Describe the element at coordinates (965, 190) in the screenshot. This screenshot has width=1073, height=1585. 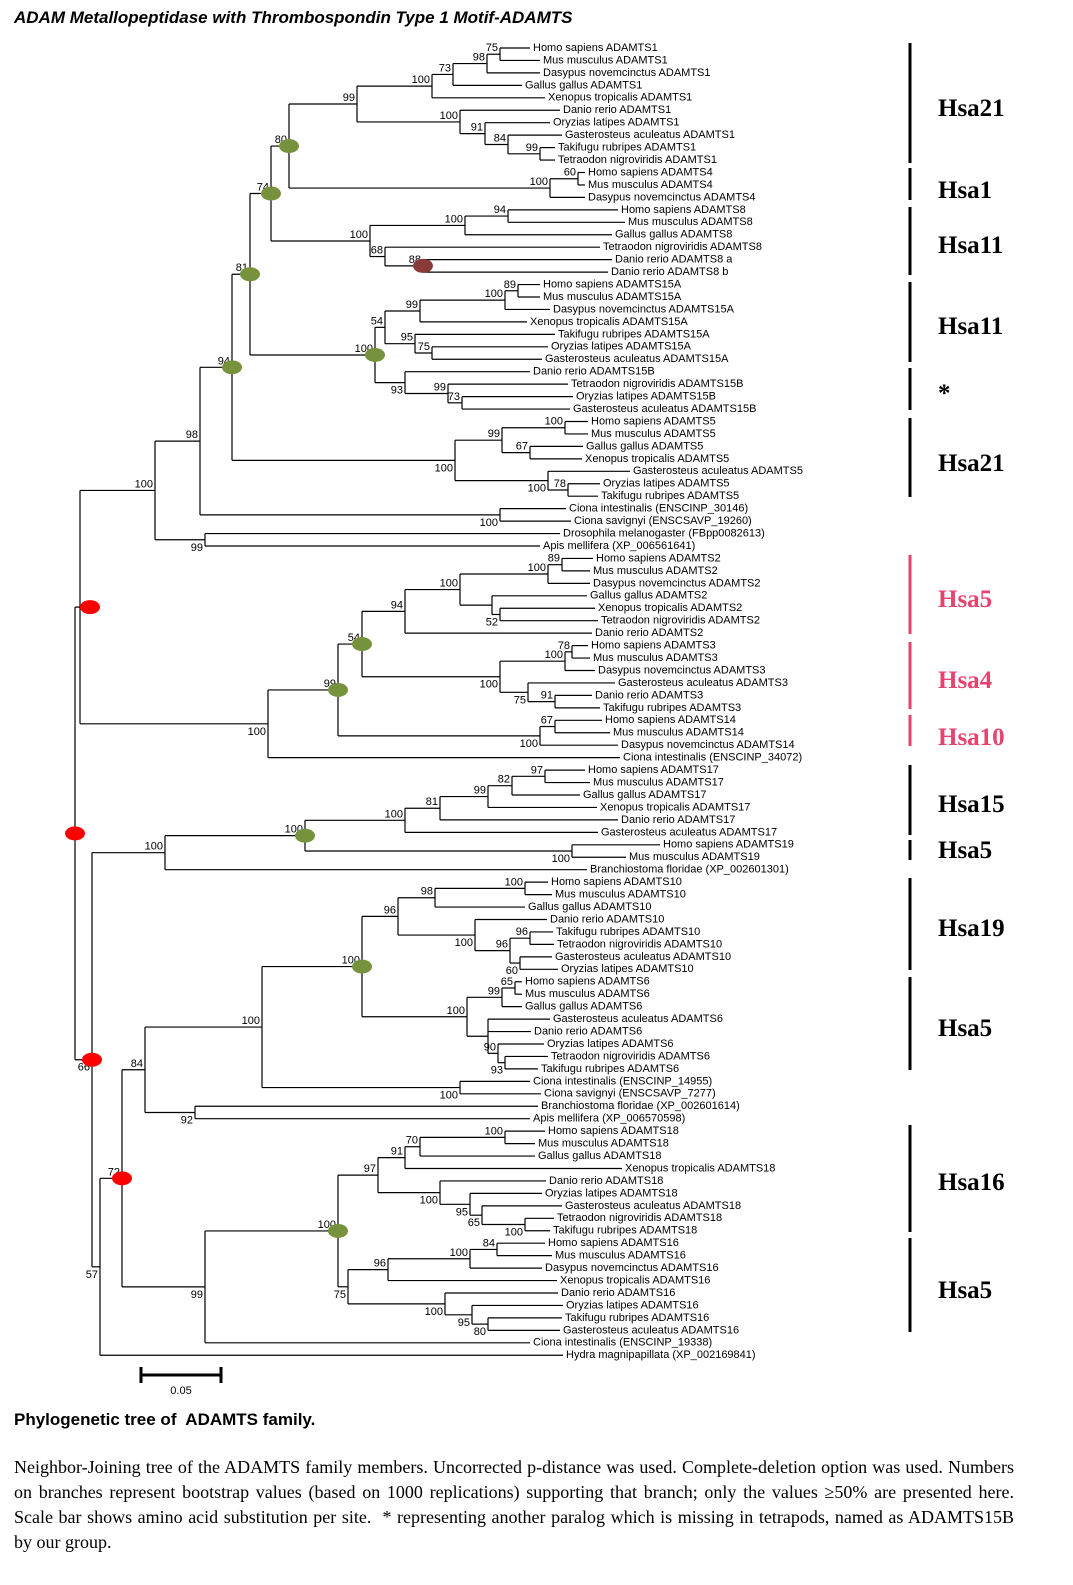
I see `clade-label: Hsa1` at that location.